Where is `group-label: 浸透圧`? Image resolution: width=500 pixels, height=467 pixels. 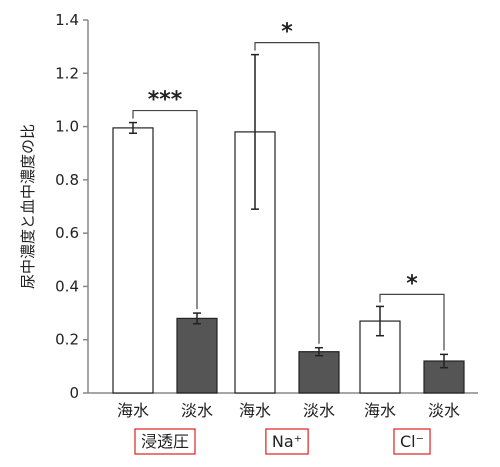 group-label: 浸透圧 is located at coordinates (165, 441).